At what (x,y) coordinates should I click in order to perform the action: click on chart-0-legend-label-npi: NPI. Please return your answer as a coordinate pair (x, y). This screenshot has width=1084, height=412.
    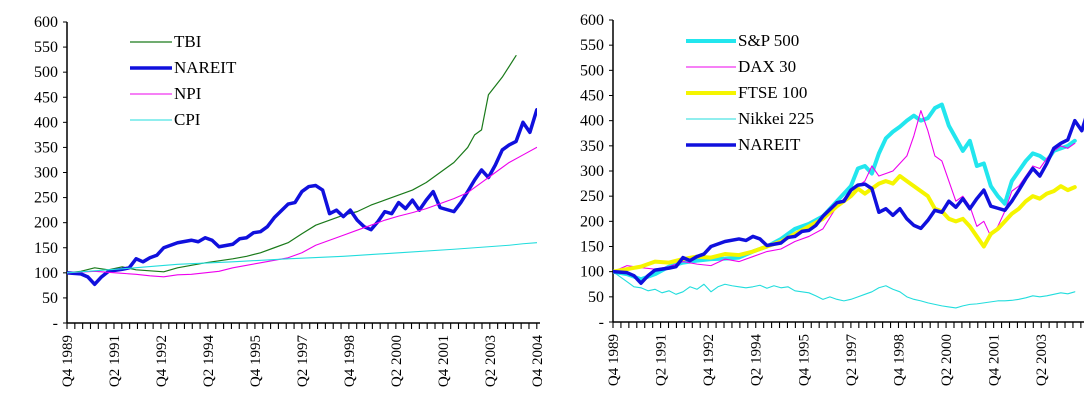
    Looking at the image, I should click on (188, 93).